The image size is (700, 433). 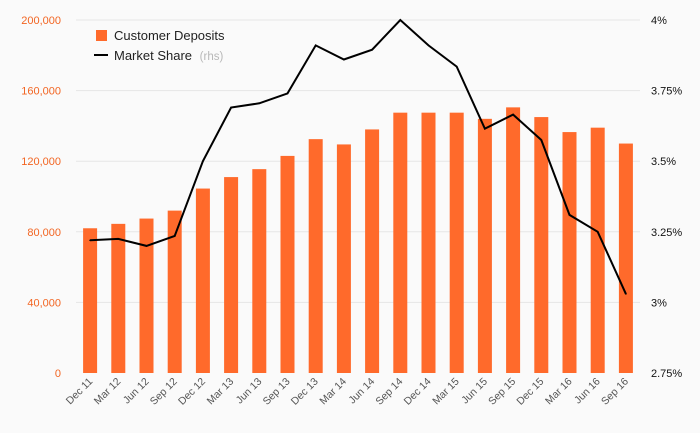 What do you see at coordinates (136, 391) in the screenshot?
I see `x-tick-label: Jun 12` at bounding box center [136, 391].